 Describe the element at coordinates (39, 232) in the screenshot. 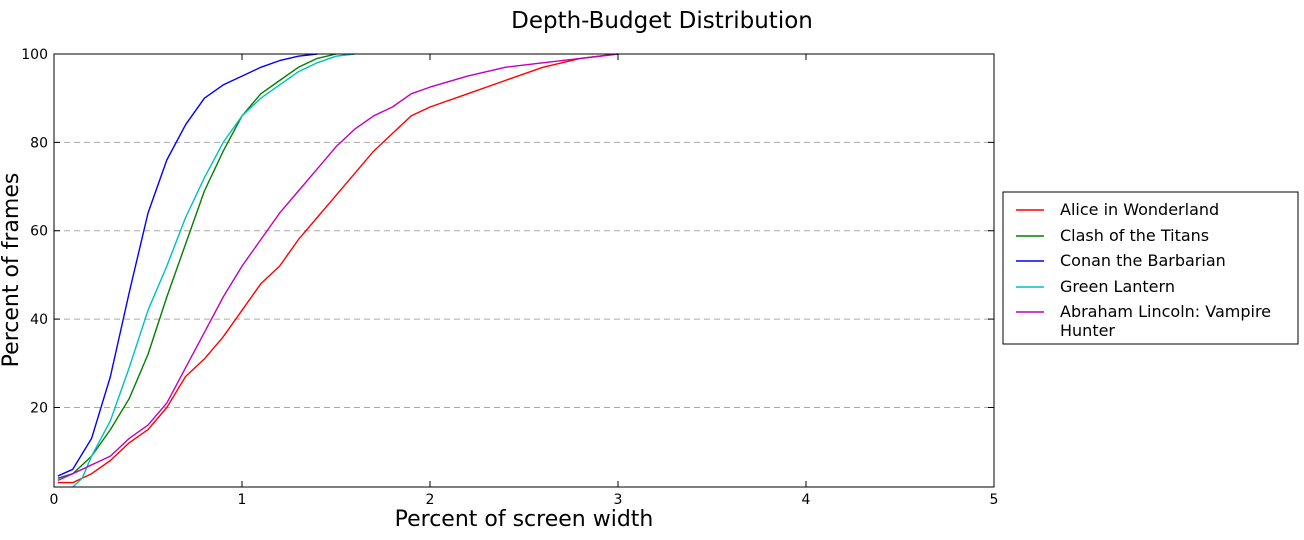

I see `y-tick-label: 60` at that location.